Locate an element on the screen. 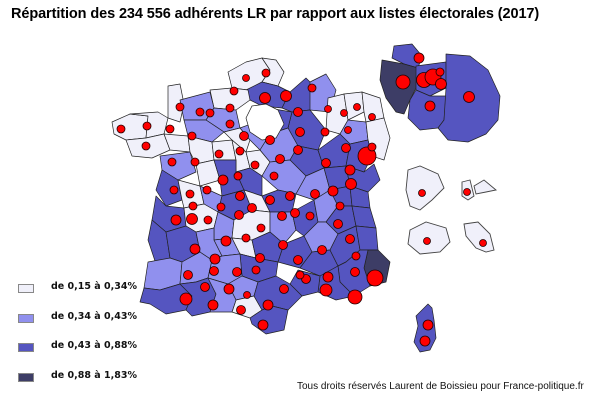  legend-label: de 0,34 à 0,43% is located at coordinates (94, 316).